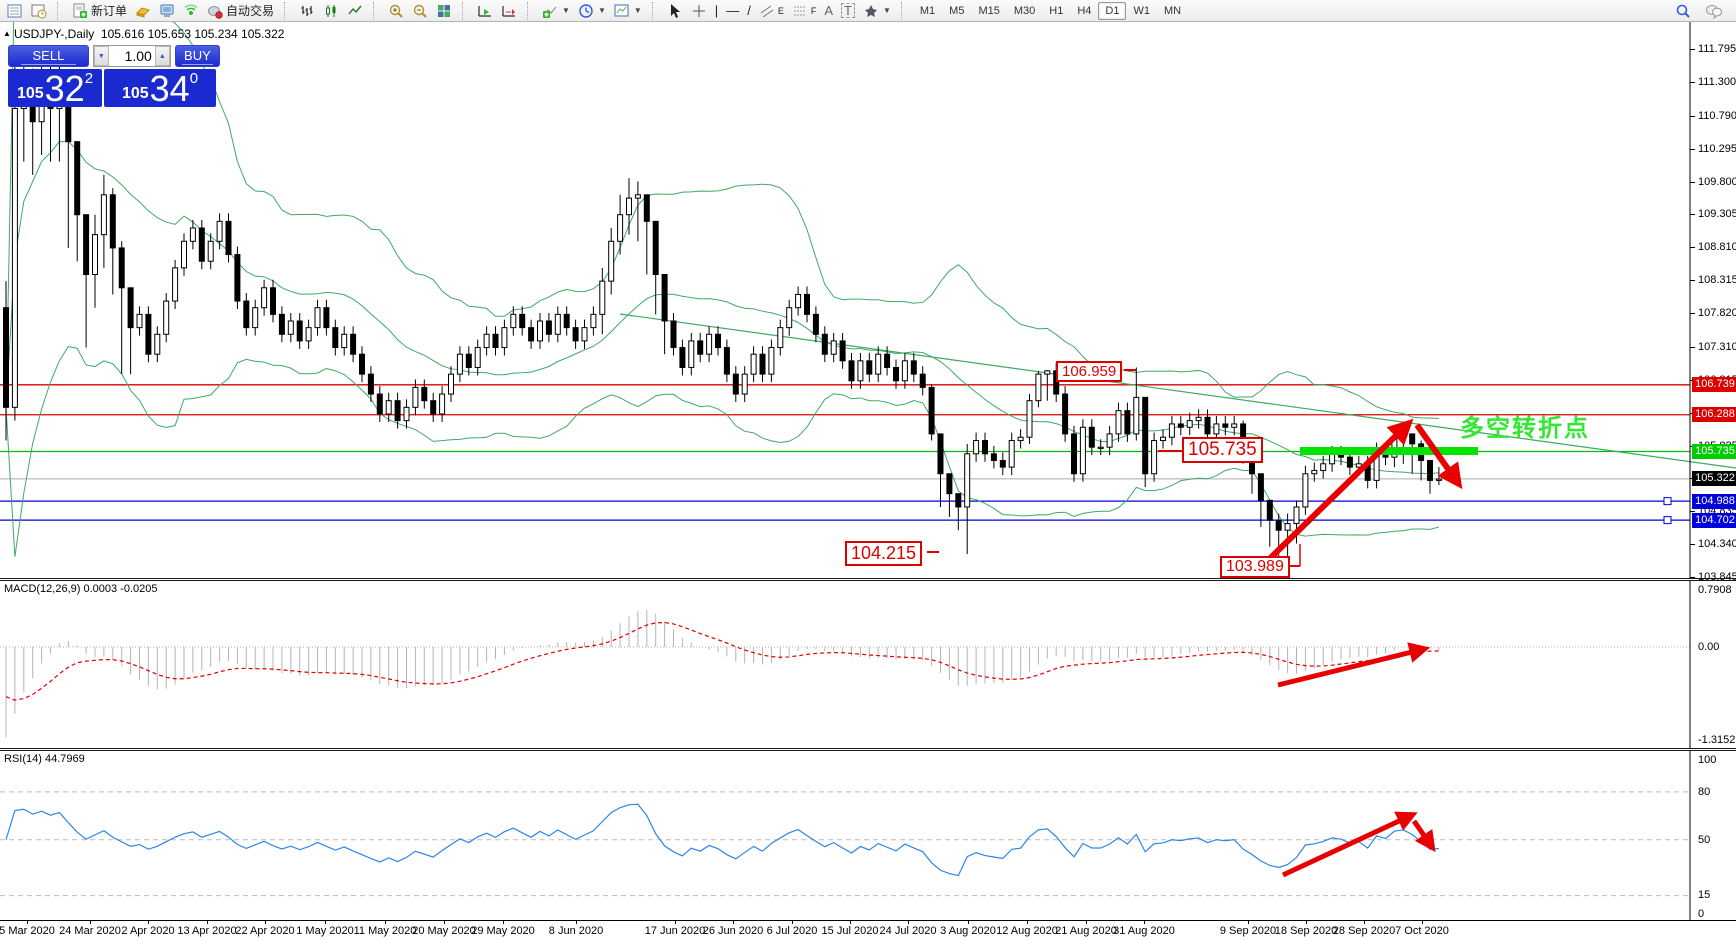 This screenshot has width=1736, height=940. Describe the element at coordinates (485, 11) in the screenshot. I see `auto-scroll-icon` at that location.